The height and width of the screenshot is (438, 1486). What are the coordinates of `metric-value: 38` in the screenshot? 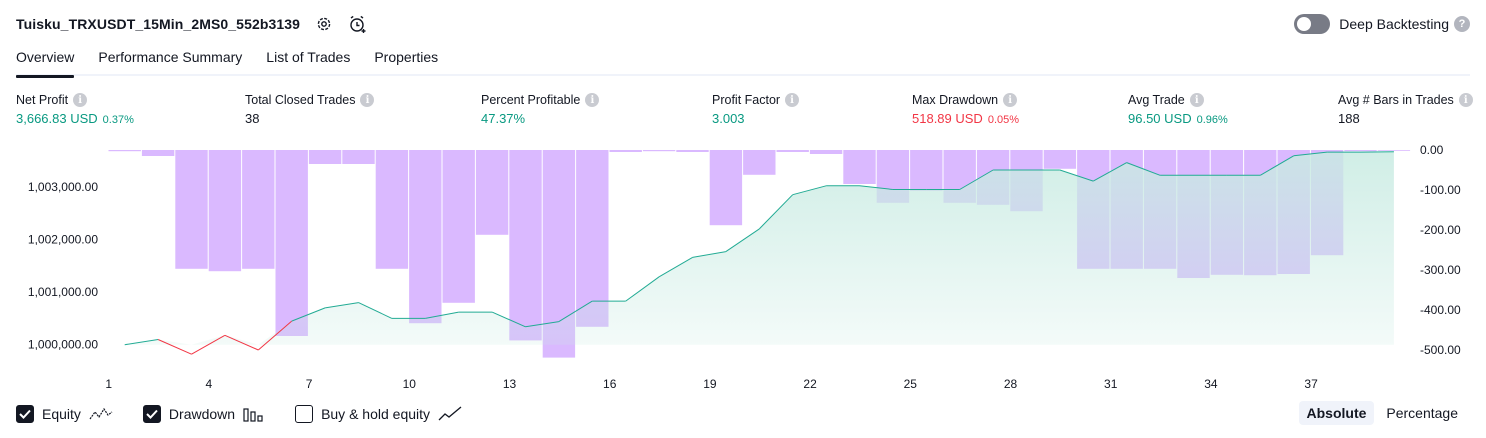 It's located at (252, 118).